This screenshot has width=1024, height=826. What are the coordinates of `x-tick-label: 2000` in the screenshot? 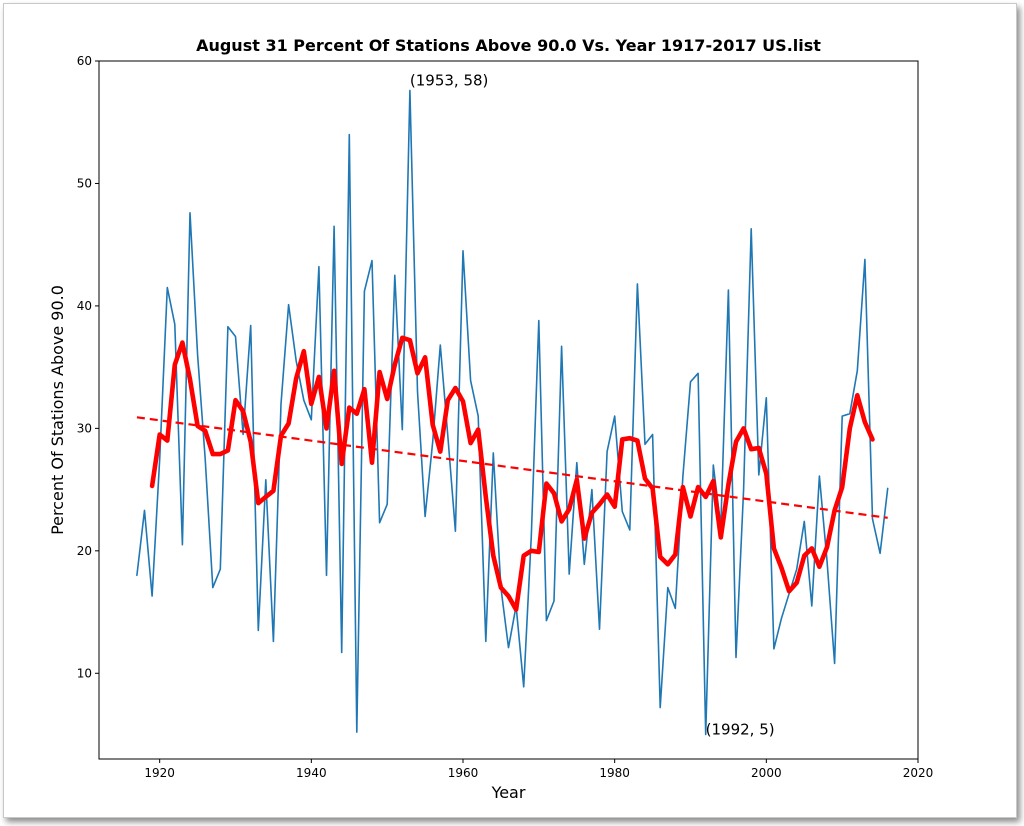 It's located at (766, 773).